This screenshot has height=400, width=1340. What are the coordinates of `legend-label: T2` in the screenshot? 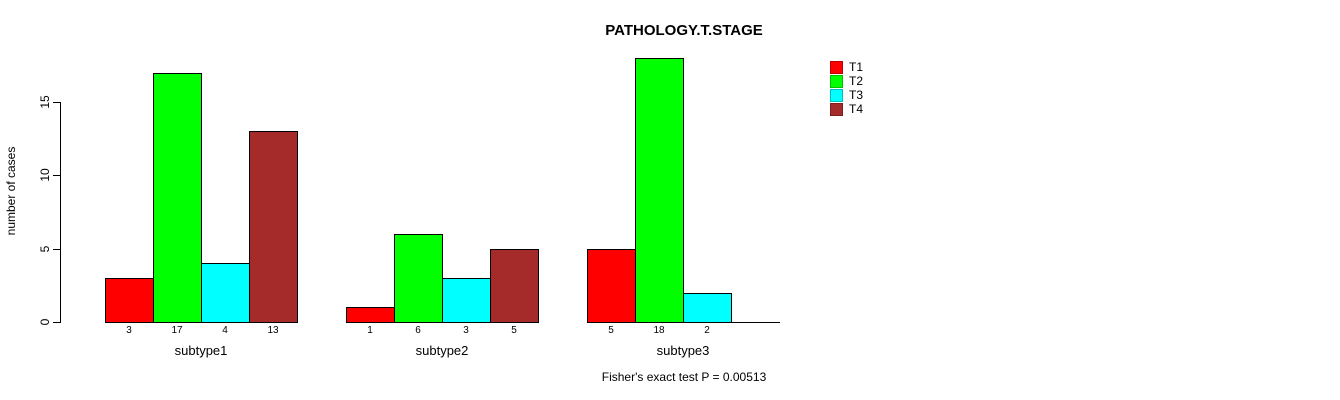 It's located at (856, 81).